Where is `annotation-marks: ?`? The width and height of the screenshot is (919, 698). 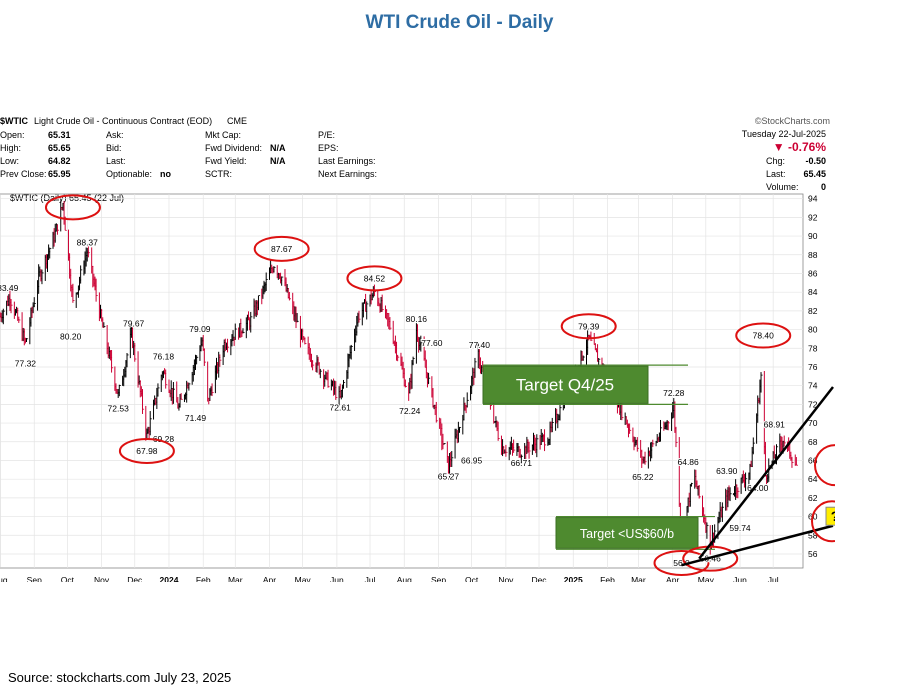 annotation-marks: ? is located at coordinates (823, 493).